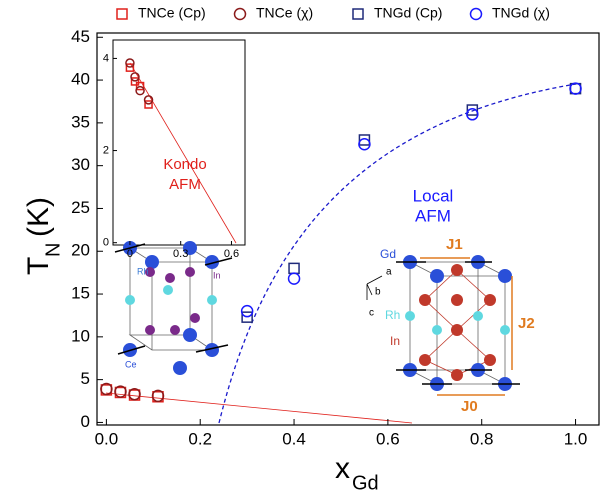  Describe the element at coordinates (107, 438) in the screenshot. I see `x-tick-label: 0.0` at that location.